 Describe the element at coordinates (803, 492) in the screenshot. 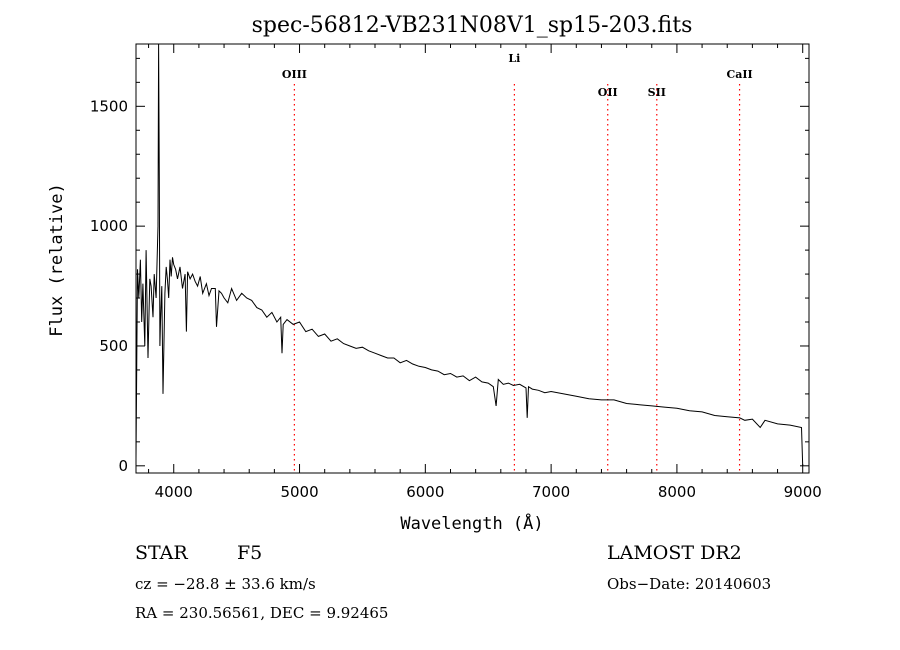

I see `x-tick-label: 9000` at that location.